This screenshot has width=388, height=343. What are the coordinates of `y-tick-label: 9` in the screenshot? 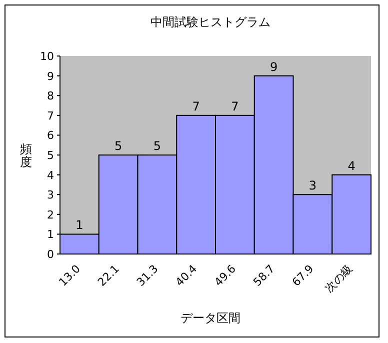 It's located at (50, 76).